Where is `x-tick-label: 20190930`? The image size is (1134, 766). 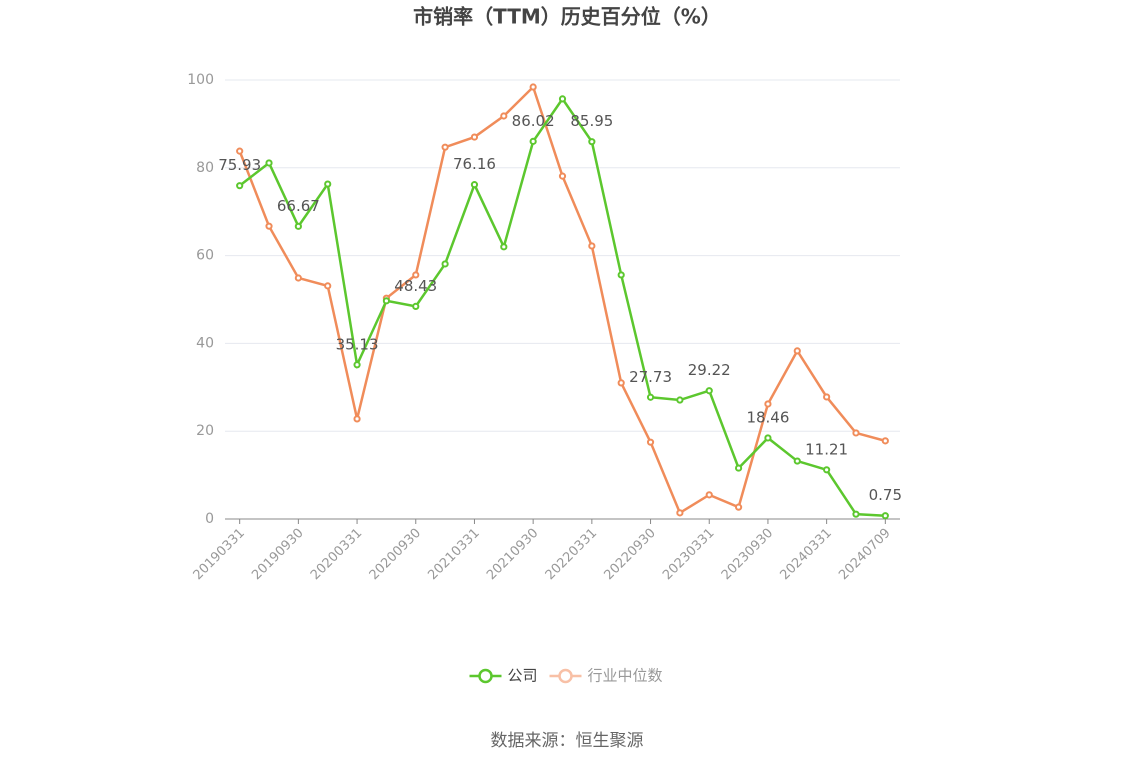 x-tick-label: 20190930 is located at coordinates (277, 554).